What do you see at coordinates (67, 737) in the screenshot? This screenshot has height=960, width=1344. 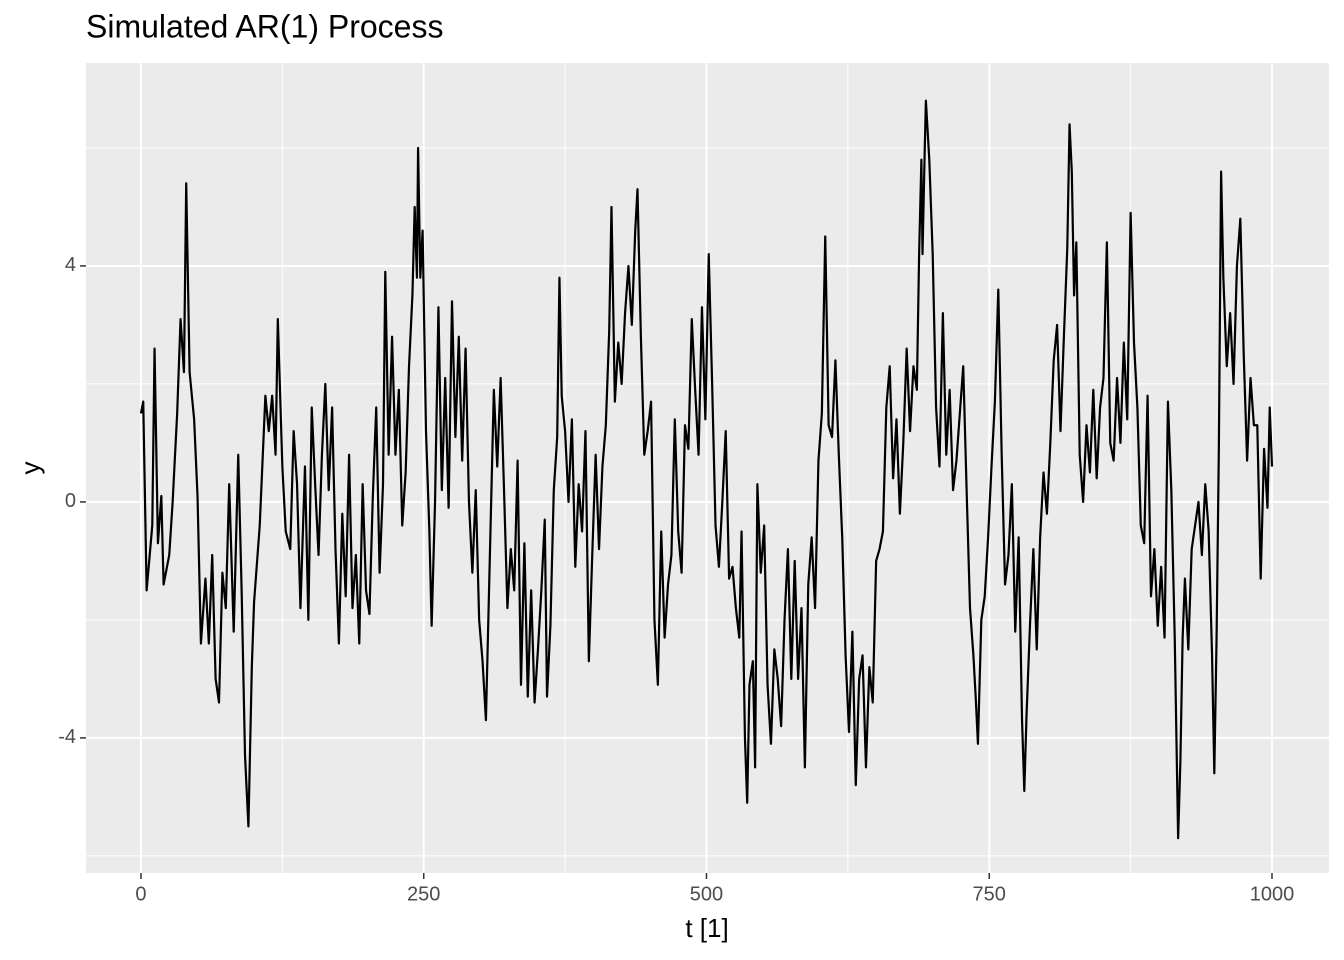 I see `y-tick-label: -4` at bounding box center [67, 737].